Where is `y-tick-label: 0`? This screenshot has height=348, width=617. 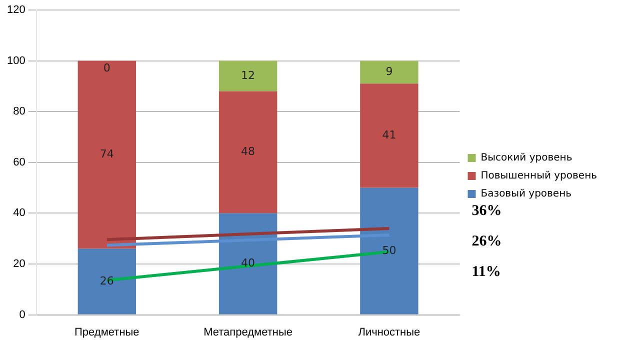 y-tick-label: 0 is located at coordinates (22, 314).